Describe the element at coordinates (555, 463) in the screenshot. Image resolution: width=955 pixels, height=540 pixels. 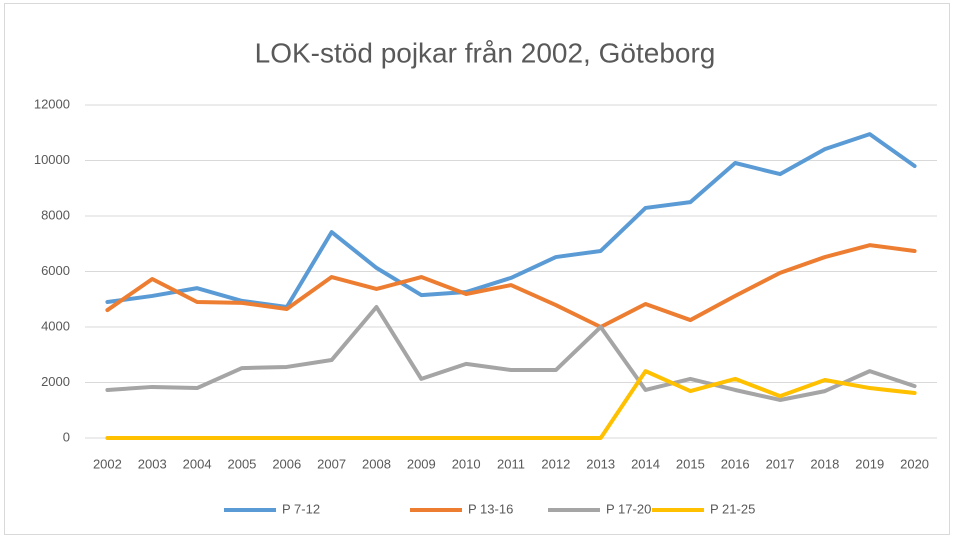
I see `x-tick-label: 2012` at that location.